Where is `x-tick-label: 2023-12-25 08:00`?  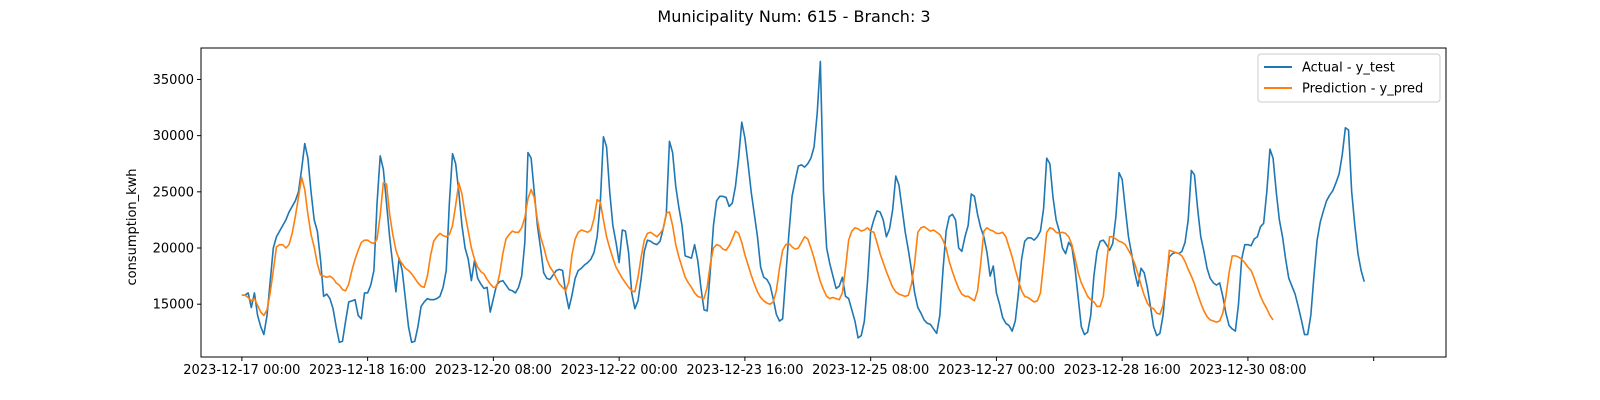 x-tick-label: 2023-12-25 08:00 is located at coordinates (870, 370).